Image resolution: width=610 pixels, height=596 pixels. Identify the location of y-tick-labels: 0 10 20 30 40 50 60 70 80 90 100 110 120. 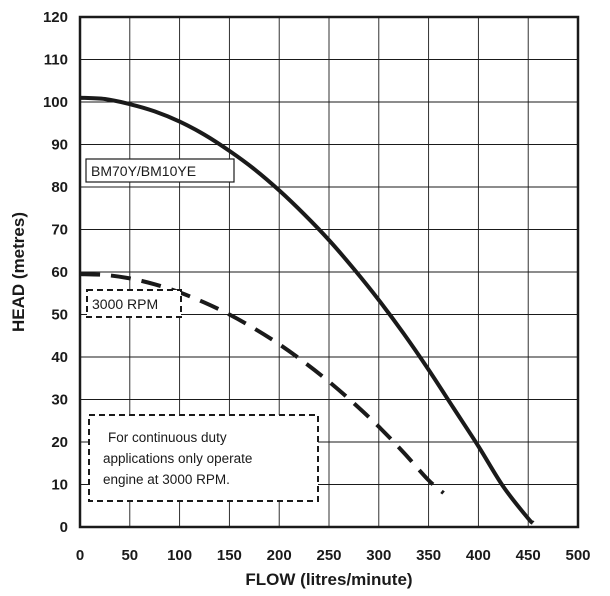
(55, 272).